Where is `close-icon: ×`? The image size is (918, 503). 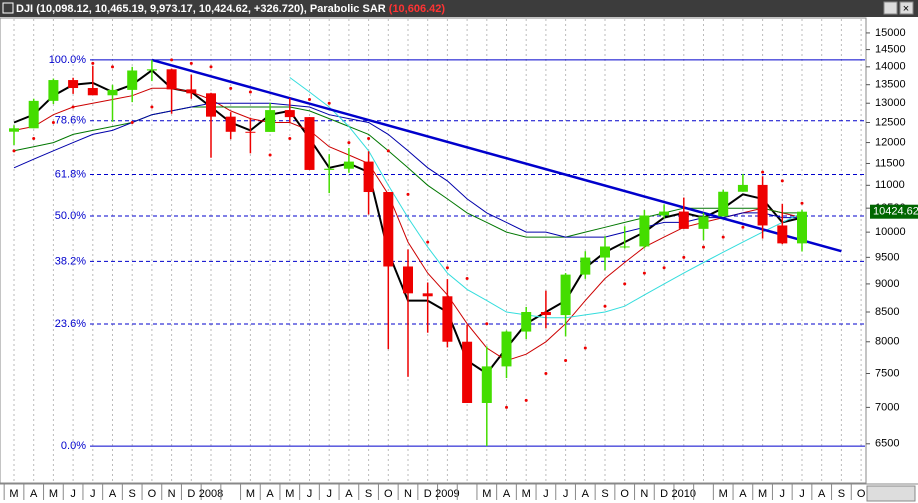 close-icon: × is located at coordinates (906, 9).